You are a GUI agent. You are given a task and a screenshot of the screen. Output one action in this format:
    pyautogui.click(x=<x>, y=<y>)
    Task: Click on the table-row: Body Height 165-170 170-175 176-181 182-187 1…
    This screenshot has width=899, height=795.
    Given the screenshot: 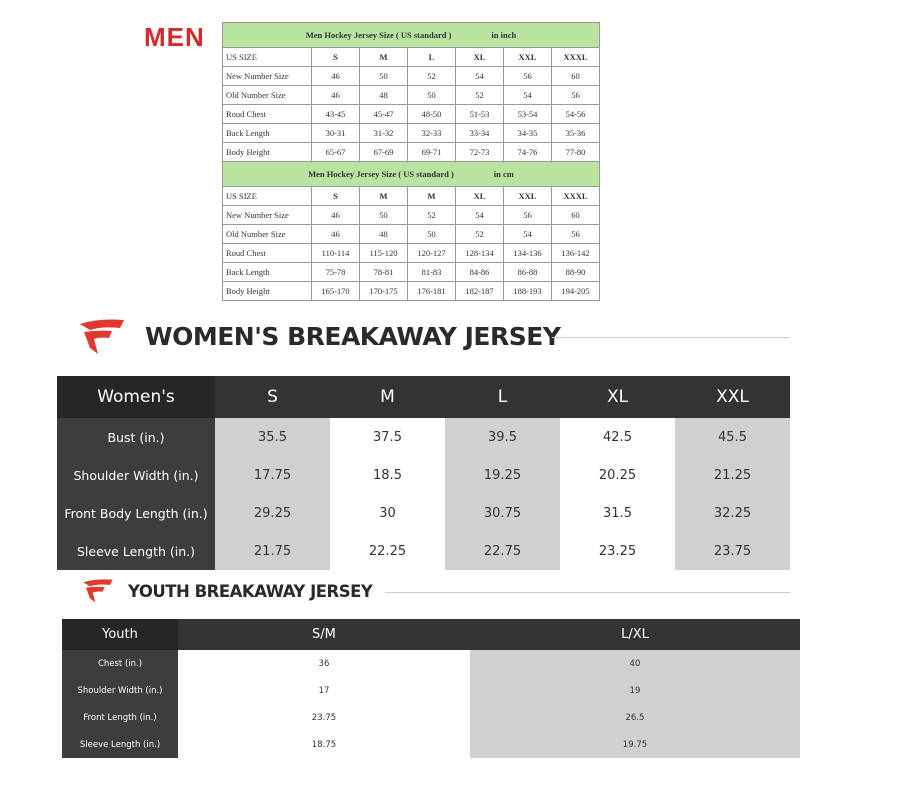 What is the action you would take?
    pyautogui.click(x=411, y=291)
    